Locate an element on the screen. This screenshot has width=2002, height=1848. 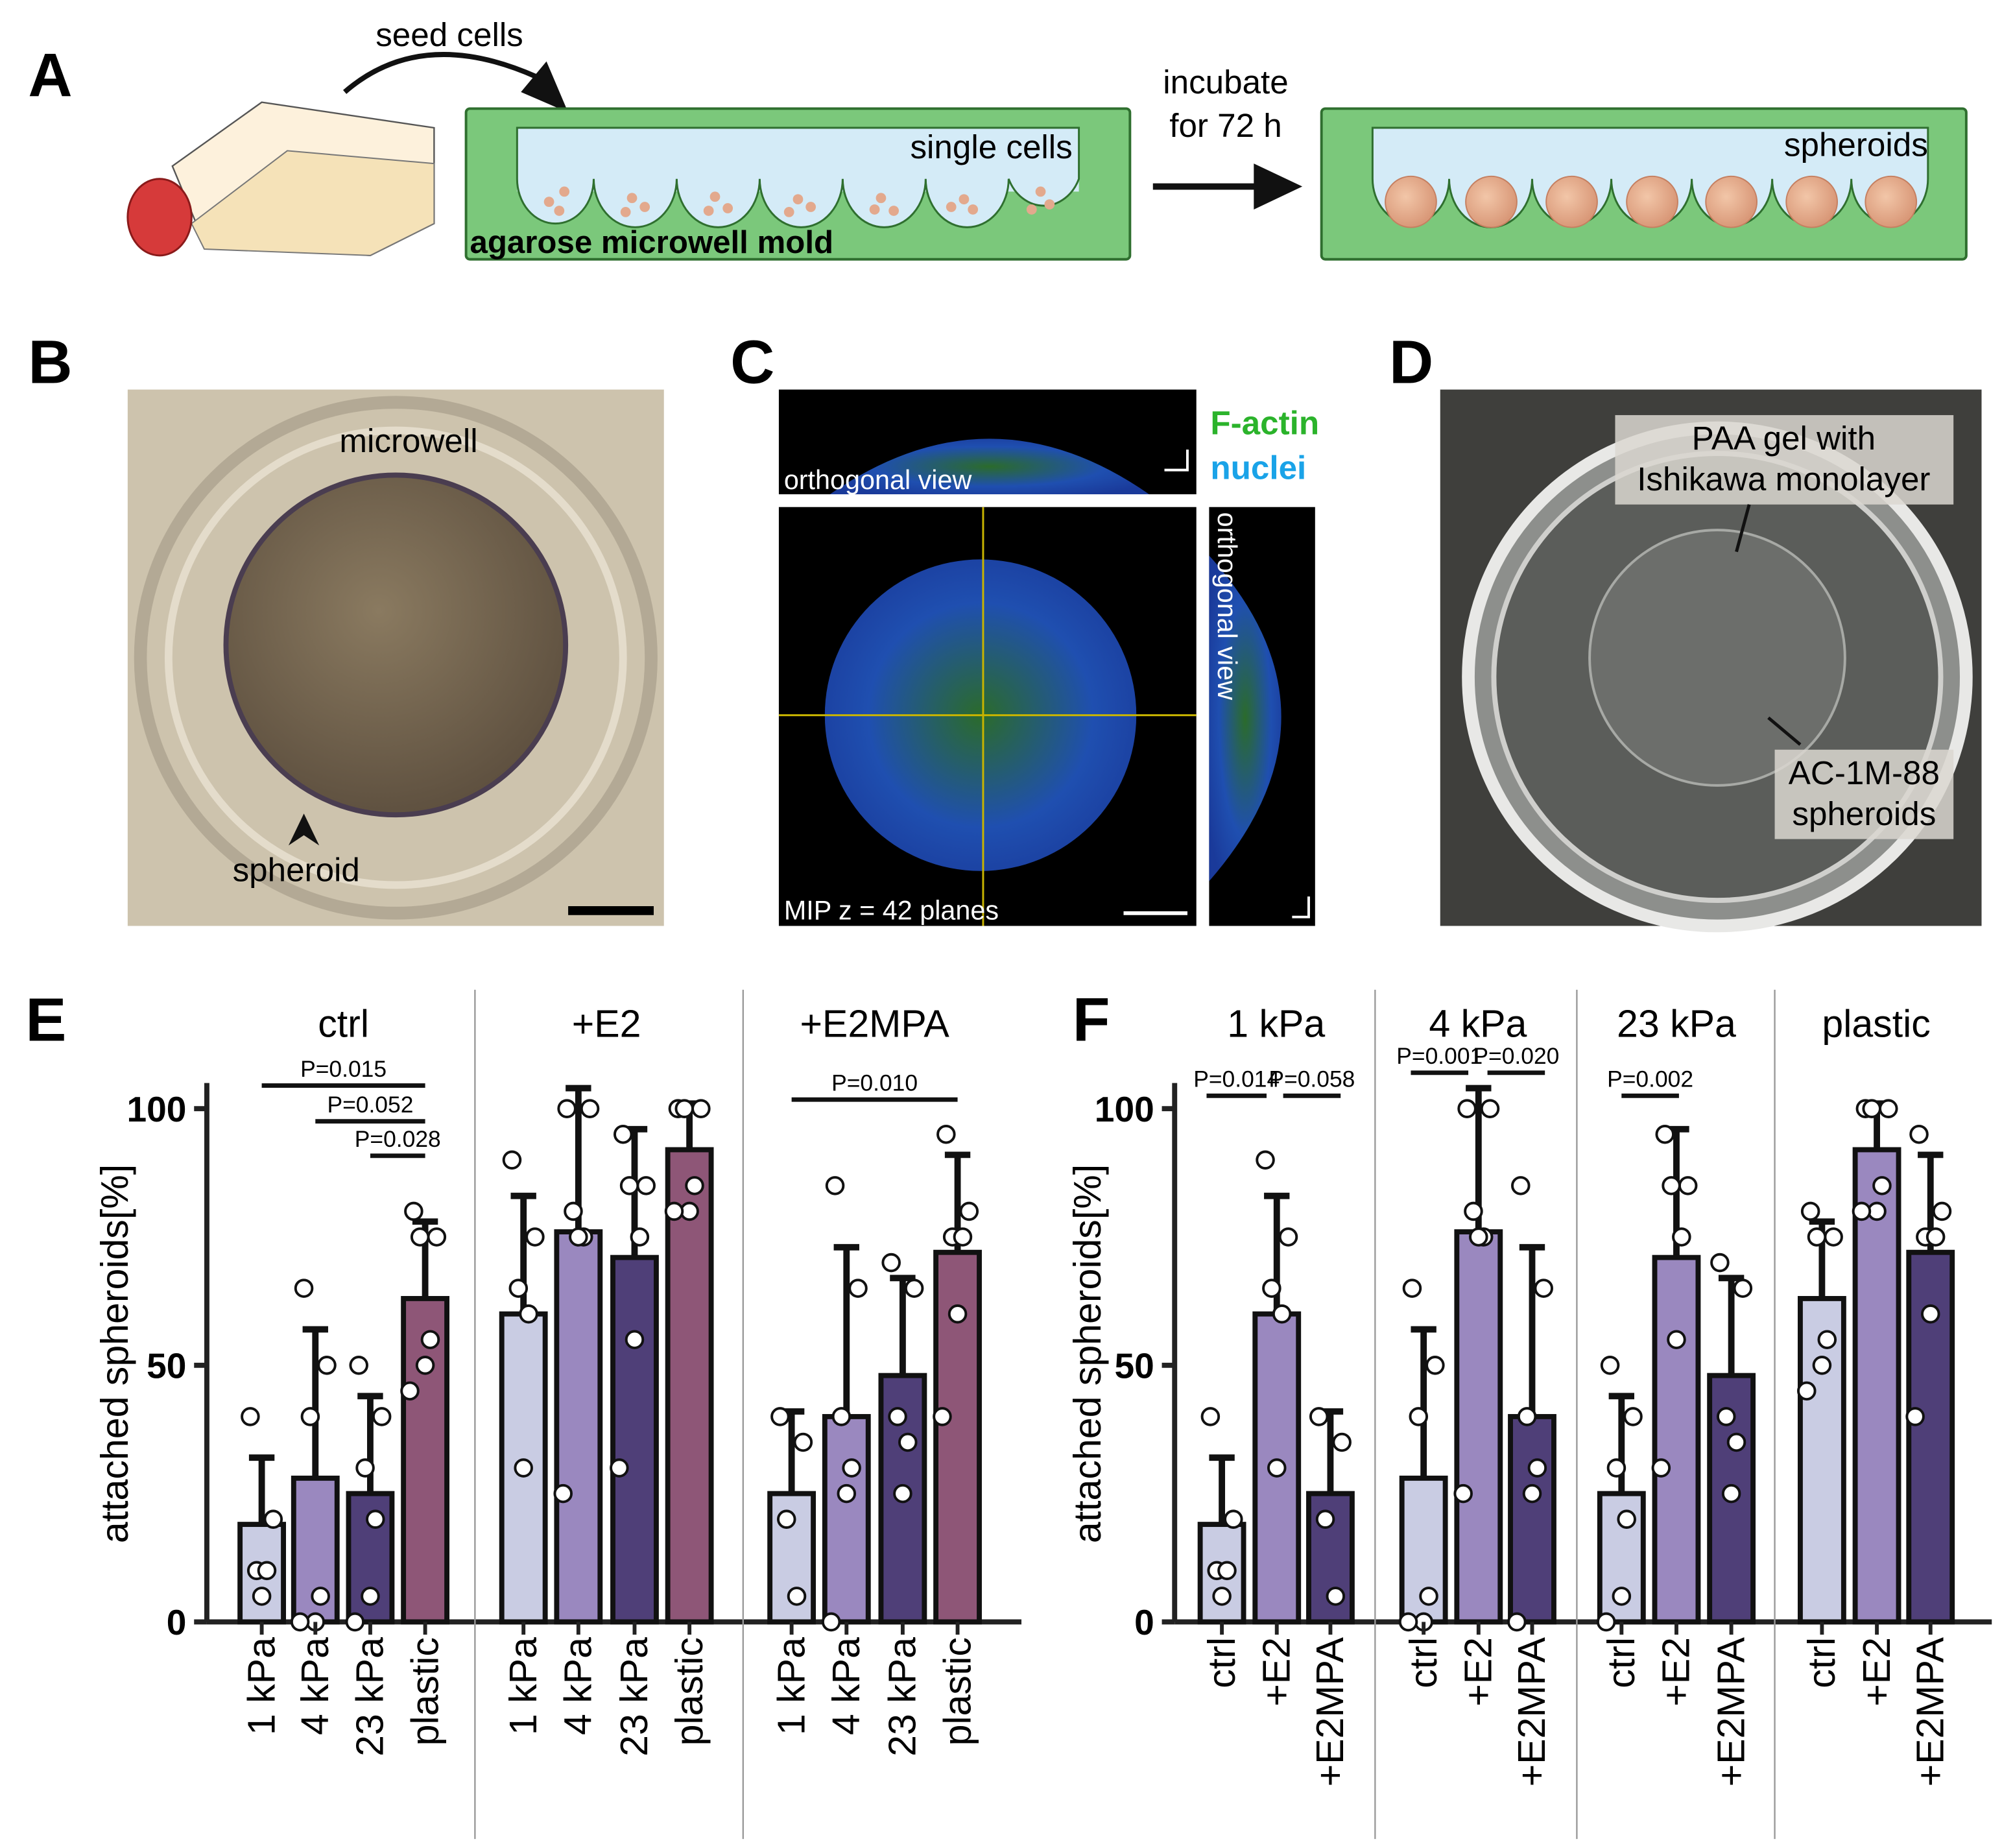
x-tick-label: plastic is located at coordinates (689, 1692).